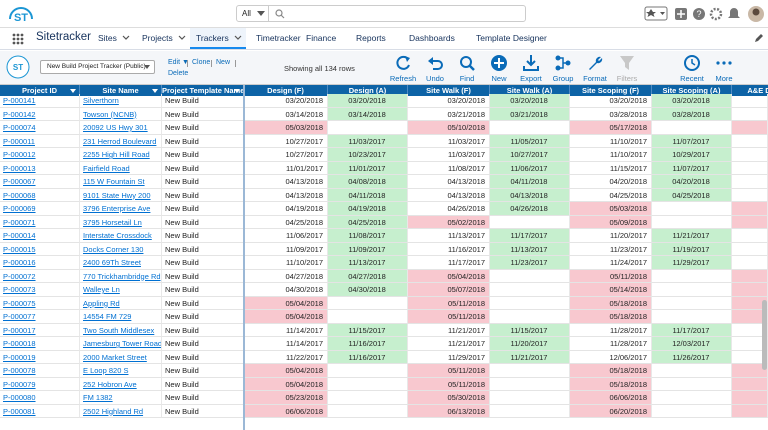 Image resolution: width=768 pixels, height=430 pixels. I want to click on cell-link: P-000080, so click(40, 398).